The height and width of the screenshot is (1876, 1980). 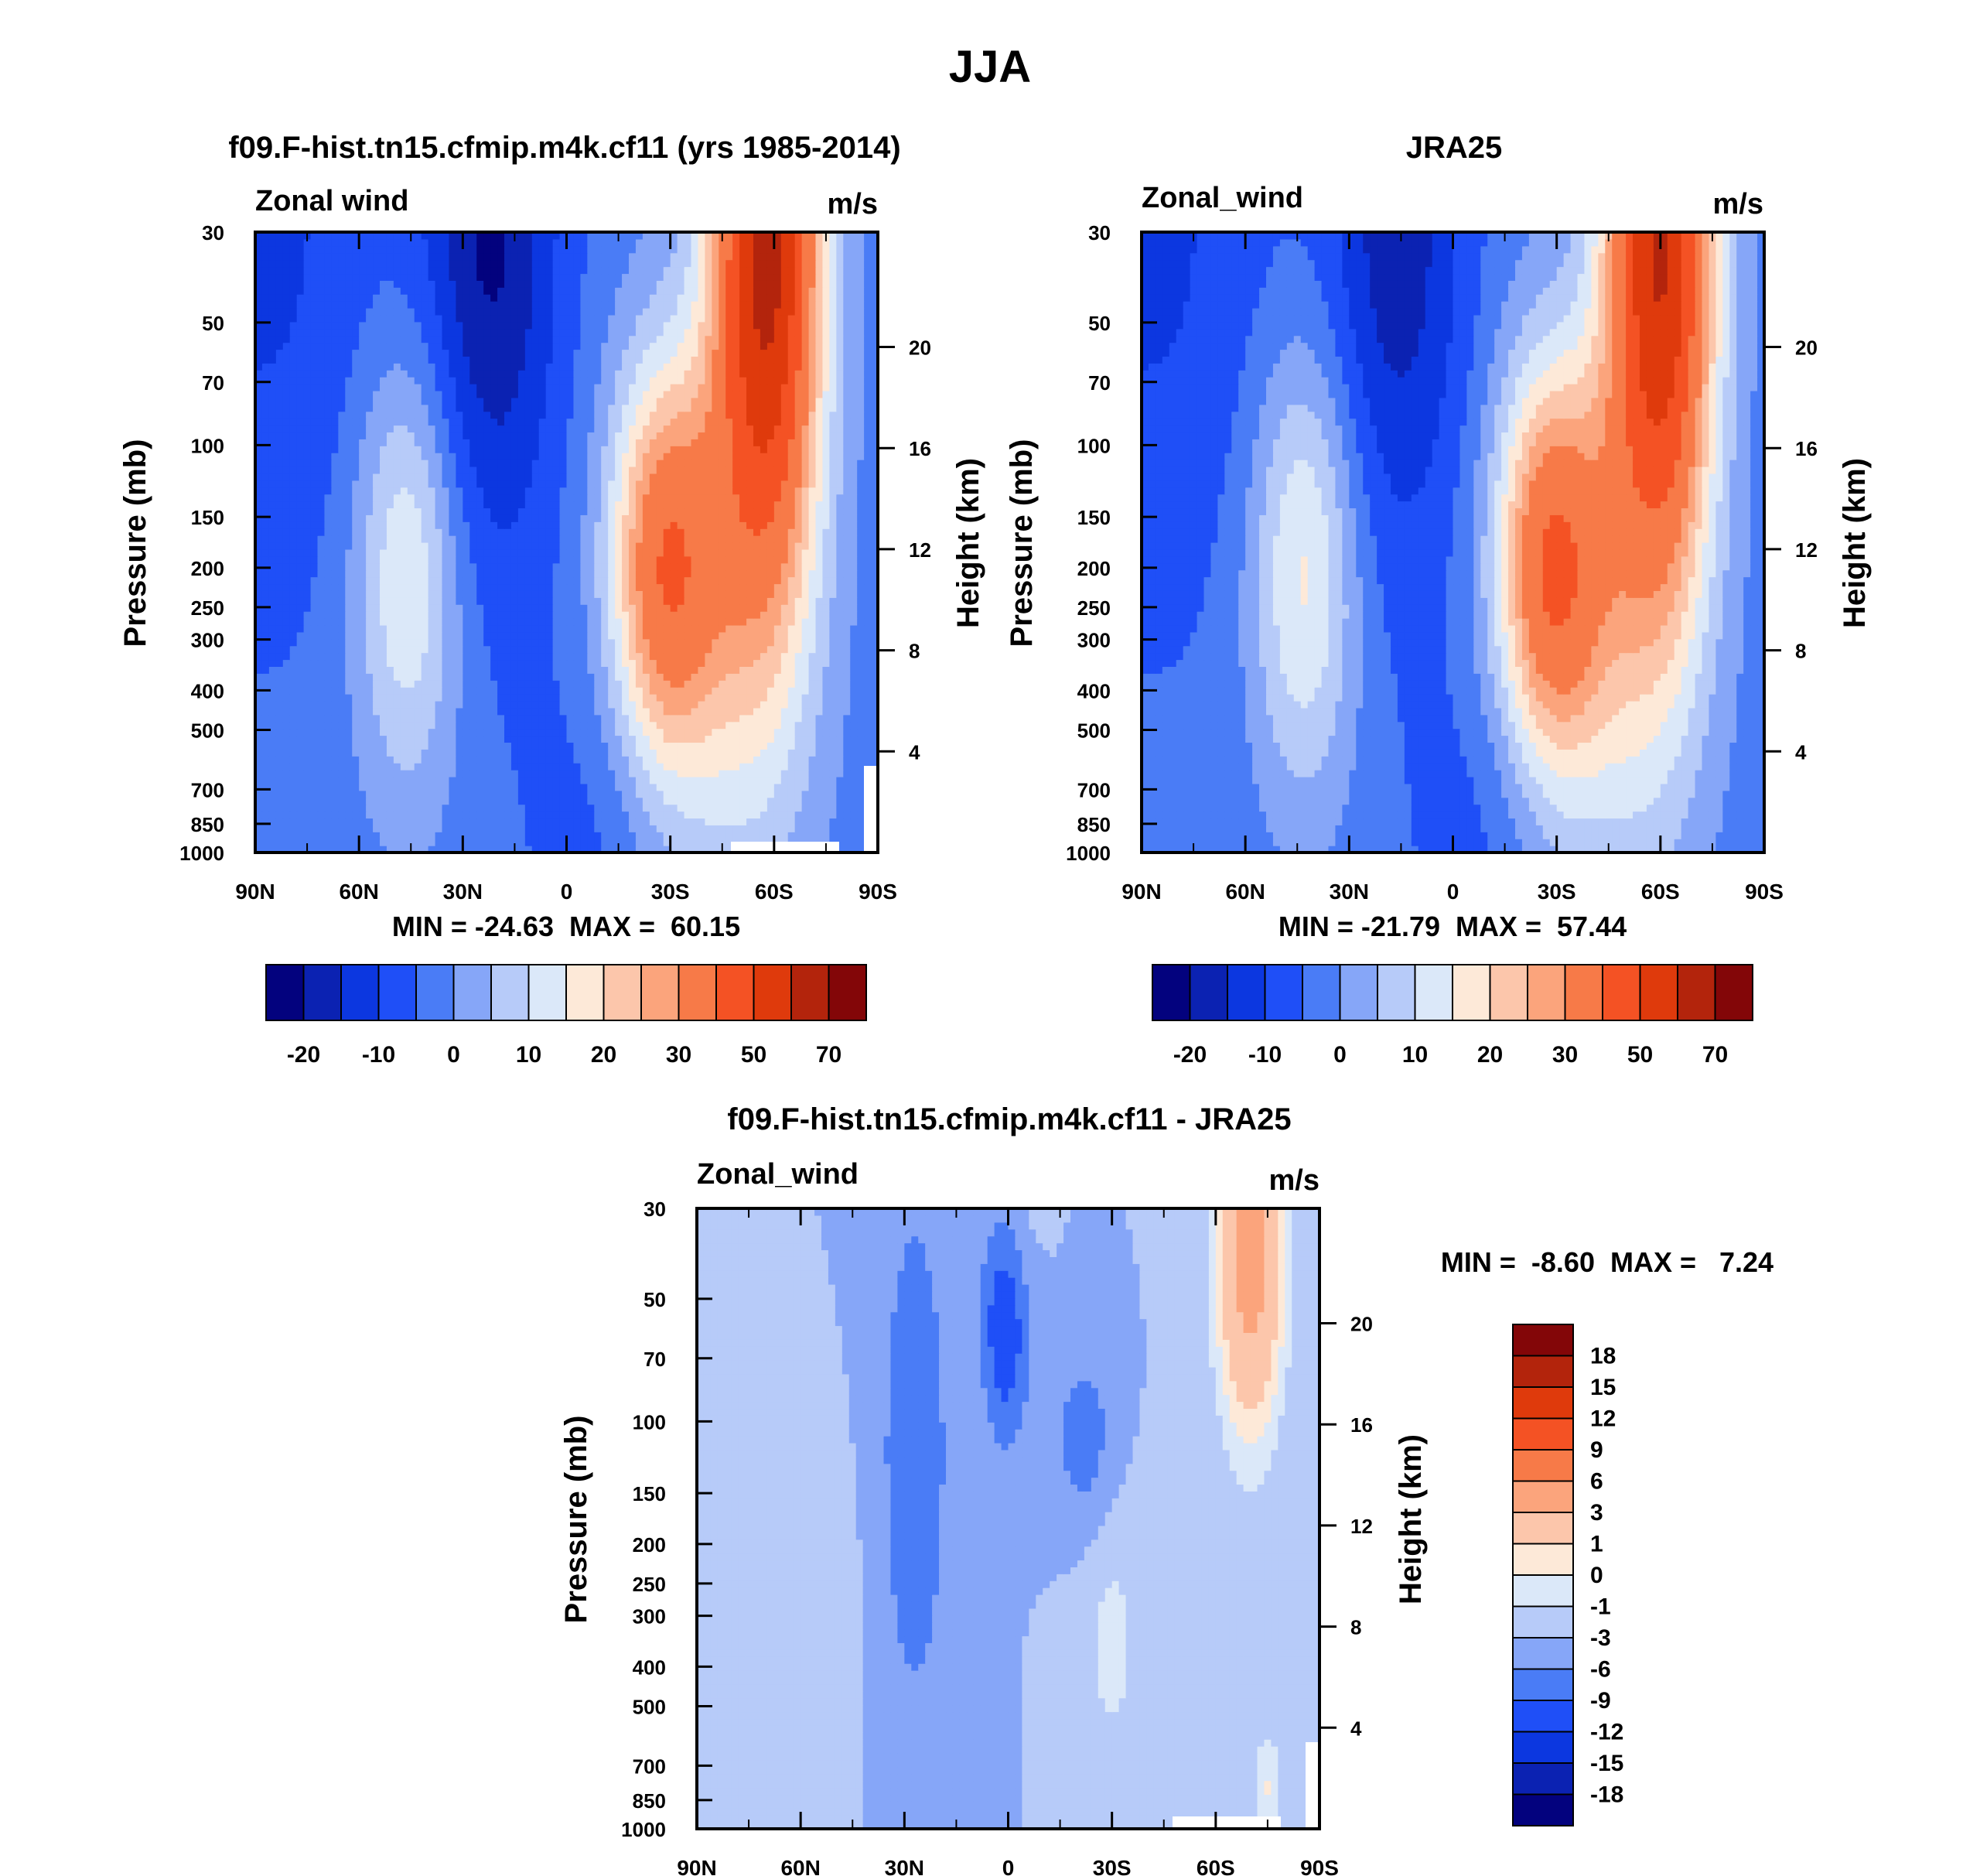 I want to click on contour-field-model, so click(x=566, y=542).